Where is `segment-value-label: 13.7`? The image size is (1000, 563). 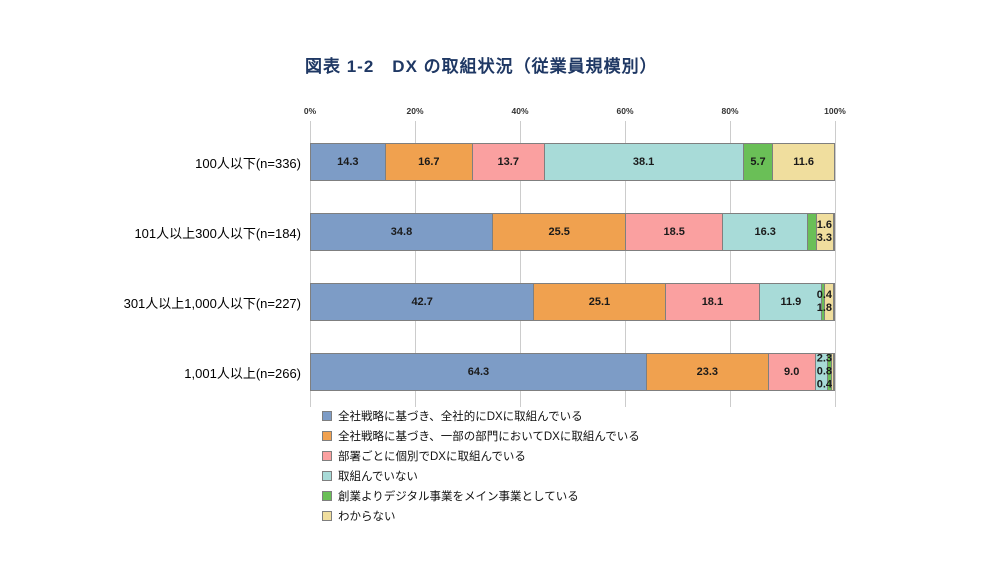 segment-value-label: 13.7 is located at coordinates (508, 162).